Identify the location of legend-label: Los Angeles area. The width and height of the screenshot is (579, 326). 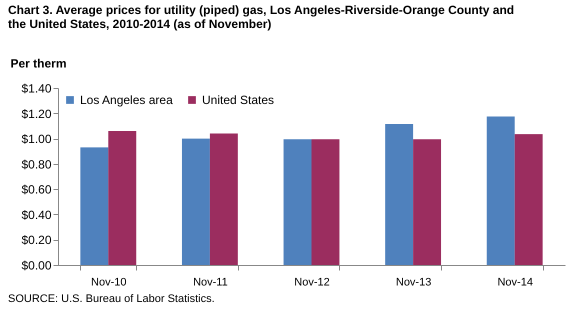
(127, 100).